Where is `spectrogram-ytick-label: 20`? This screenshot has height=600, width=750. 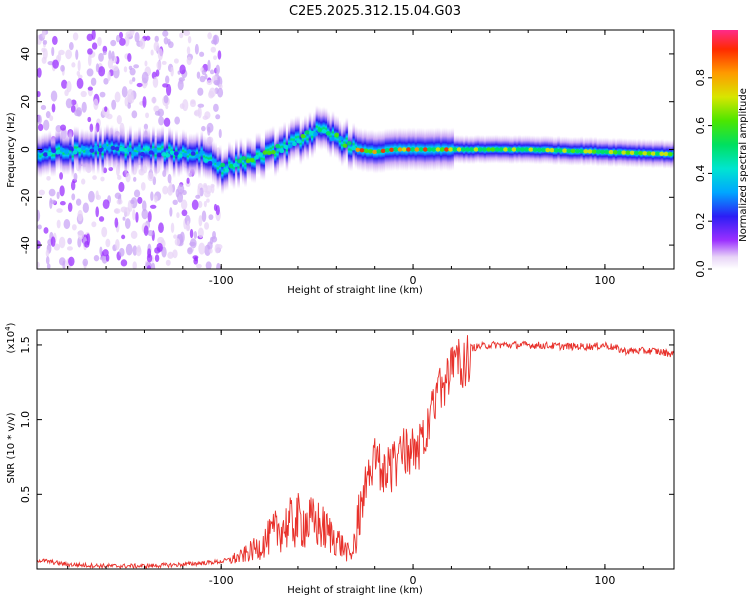
spectrogram-ytick-label: 20 is located at coordinates (25, 102).